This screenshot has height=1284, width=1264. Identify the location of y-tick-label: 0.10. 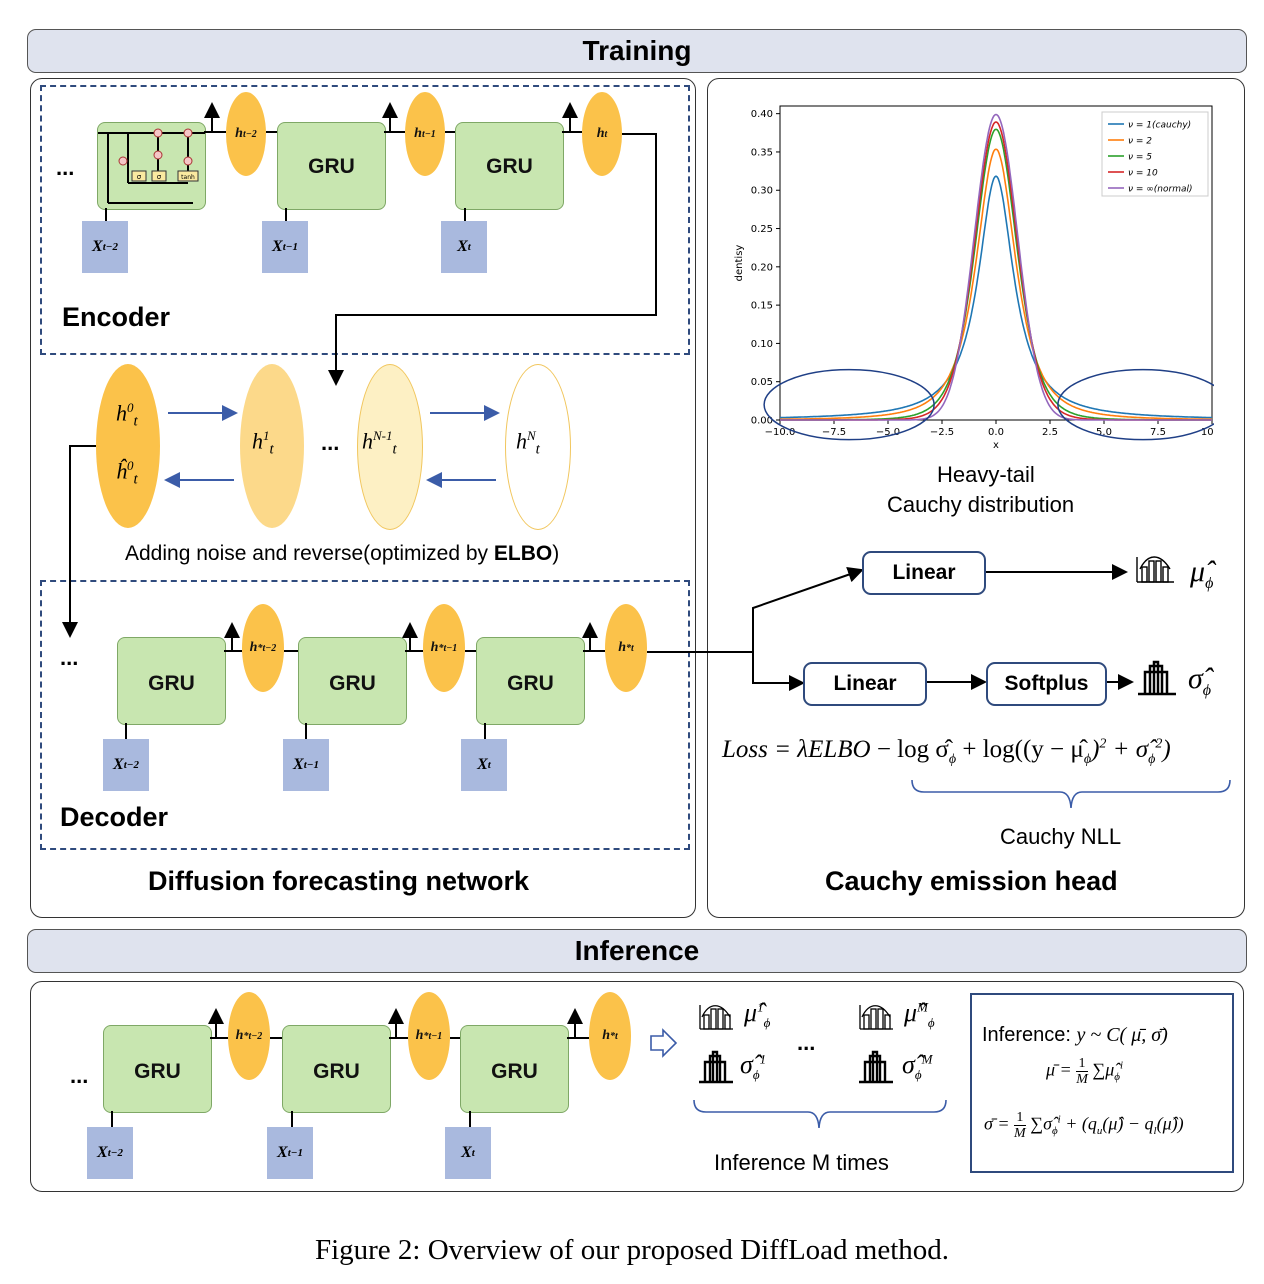
(762, 344).